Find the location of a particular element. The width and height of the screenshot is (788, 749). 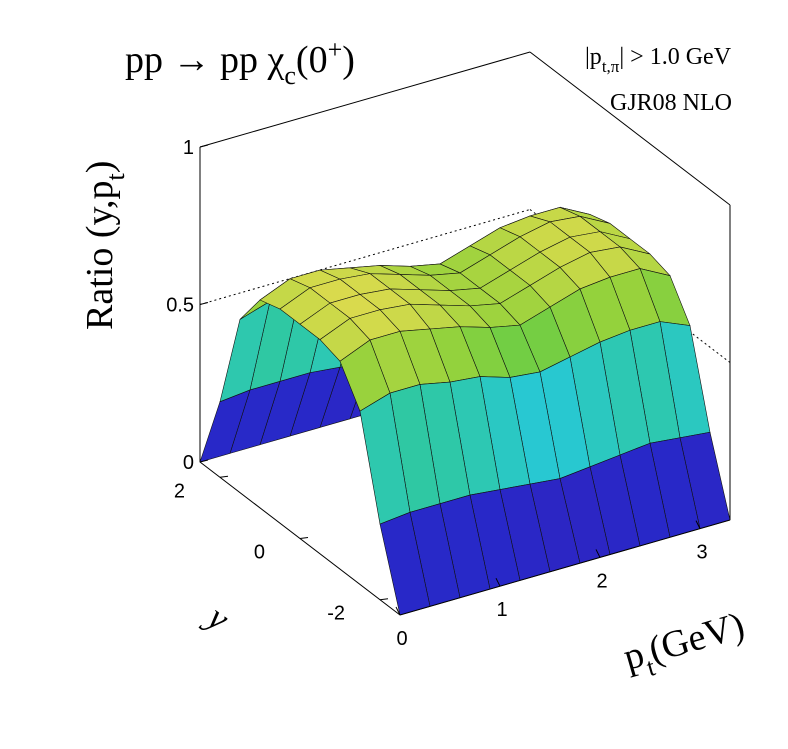

z-tick-label: 0.5 is located at coordinates (180, 306).